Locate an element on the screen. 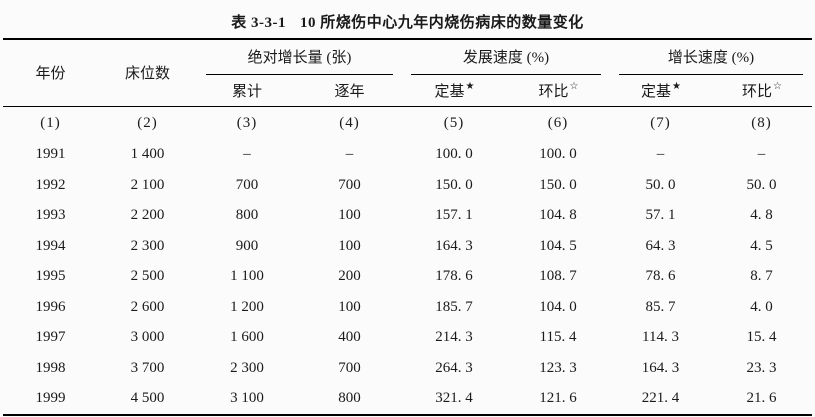 Image resolution: width=815 pixels, height=417 pixels. cell-dev-fixed: 100. 0 is located at coordinates (454, 154).